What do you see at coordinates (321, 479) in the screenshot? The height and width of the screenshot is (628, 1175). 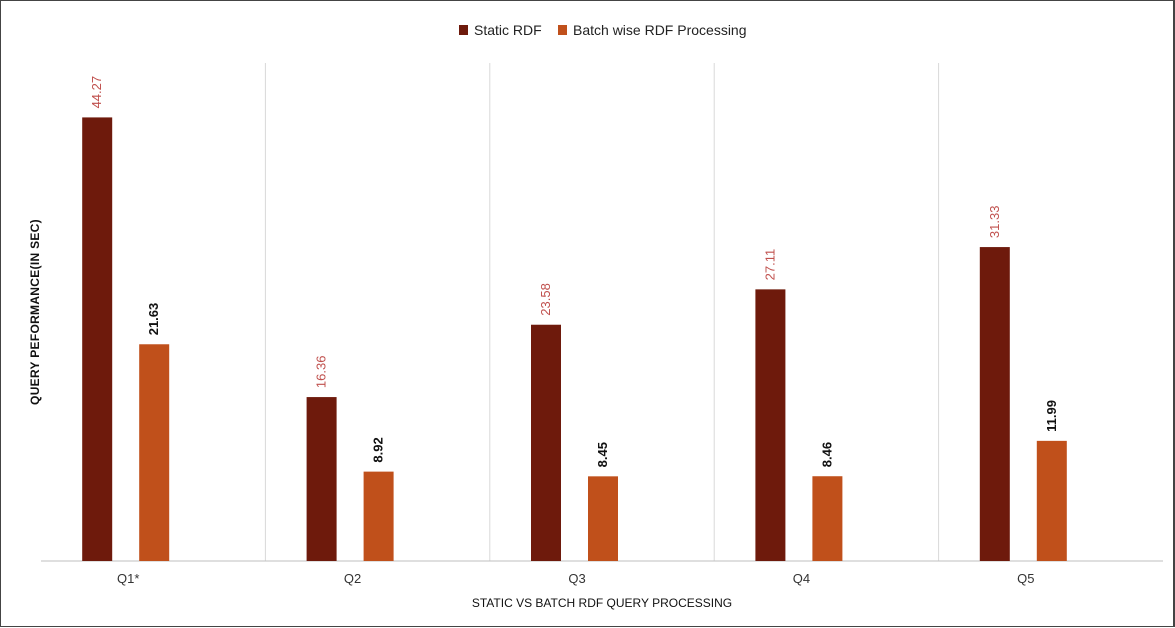 I see `bar-static-rdf-q2` at bounding box center [321, 479].